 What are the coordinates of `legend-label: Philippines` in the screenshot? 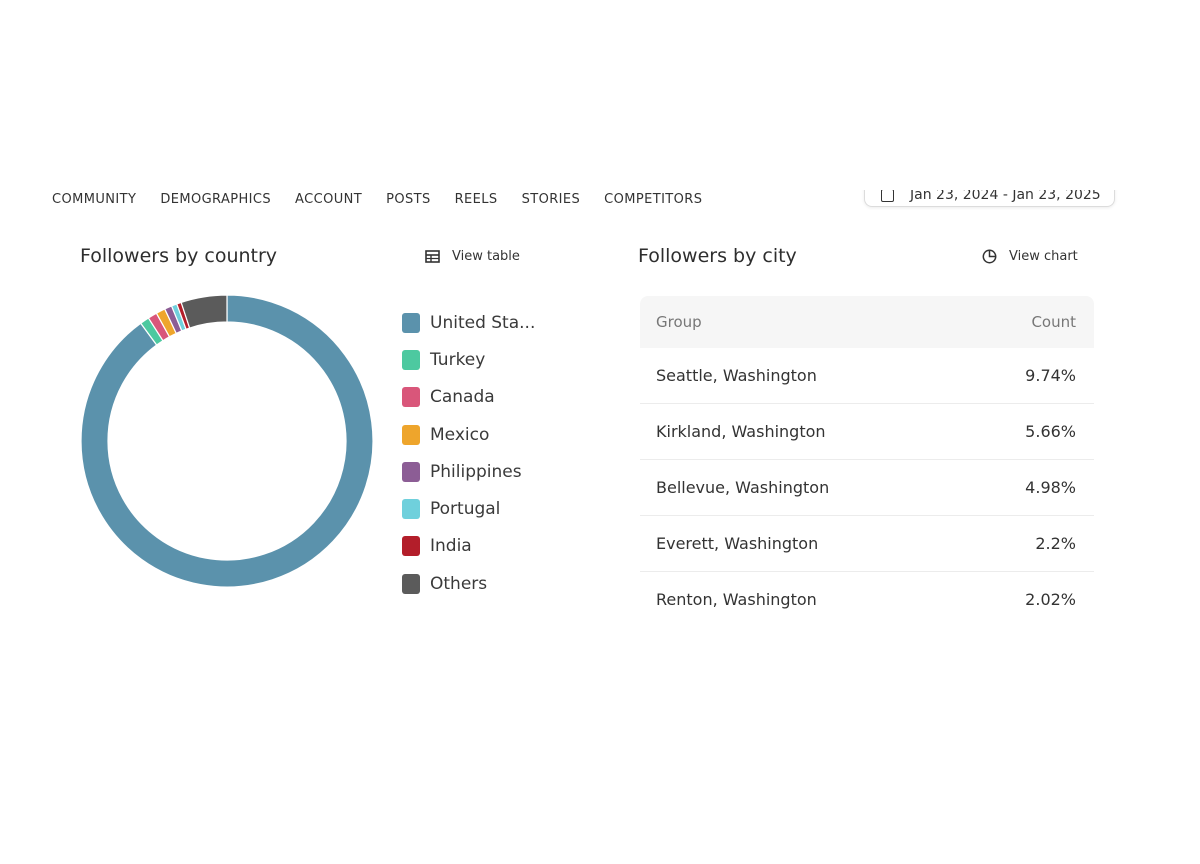 It's located at (476, 471).